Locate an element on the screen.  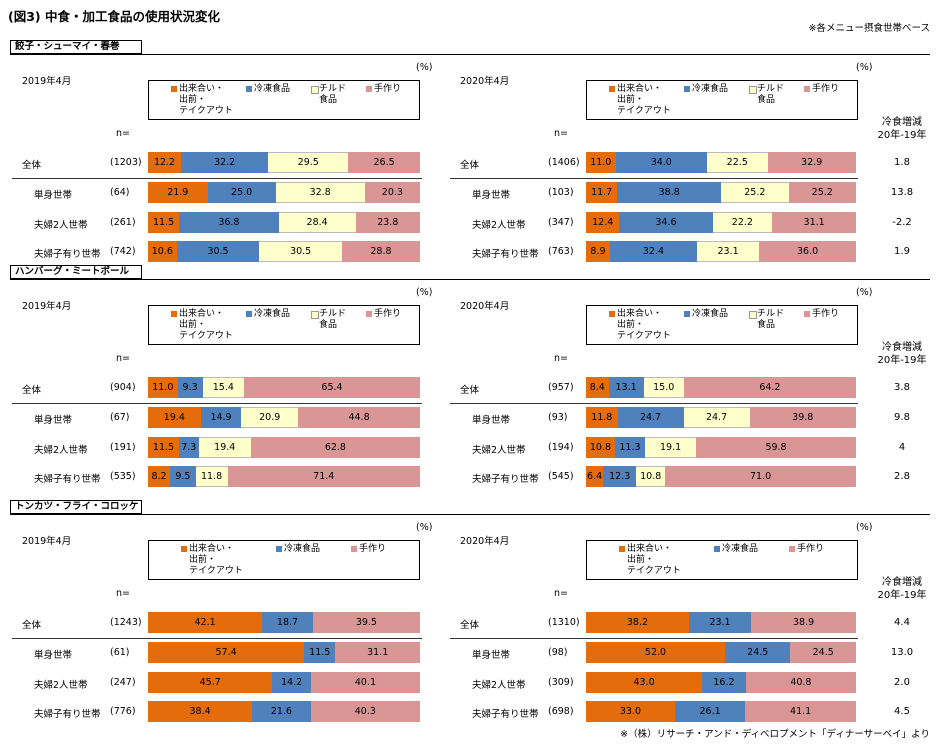
diff-header: 20年-19年 is located at coordinates (902, 360).